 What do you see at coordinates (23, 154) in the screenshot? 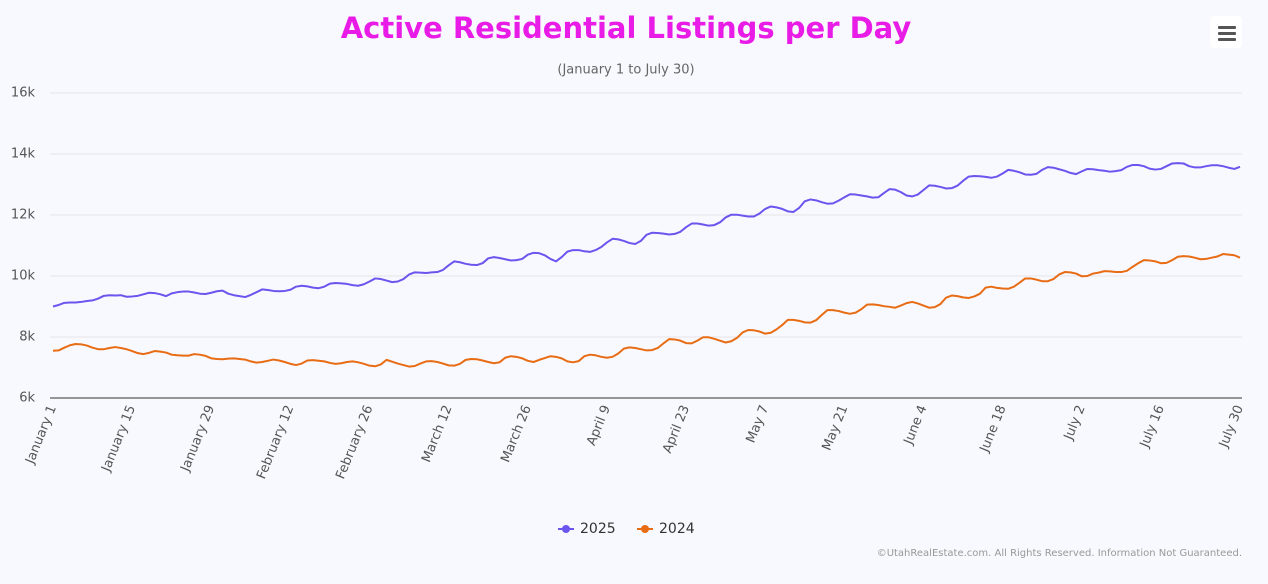
I see `y-tick-label: 14k` at bounding box center [23, 154].